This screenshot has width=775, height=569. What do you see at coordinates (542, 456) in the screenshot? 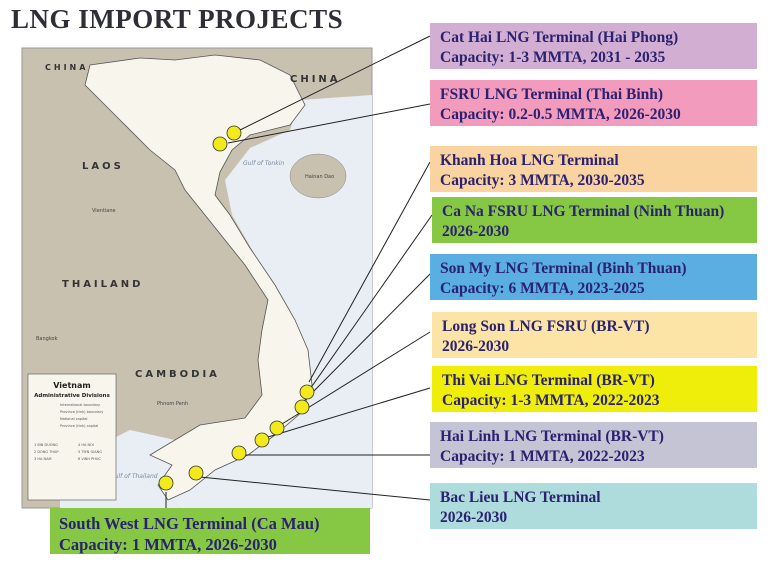
I see `project-detail: Capacity: 1 MMTA, 2022-2023` at bounding box center [542, 456].